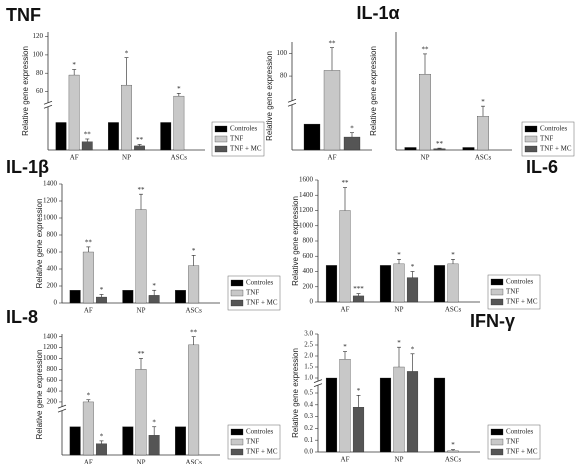 Image resolution: width=580 pixels, height=464 pixels. I want to click on legend-label: TNF + MC, so click(522, 302).